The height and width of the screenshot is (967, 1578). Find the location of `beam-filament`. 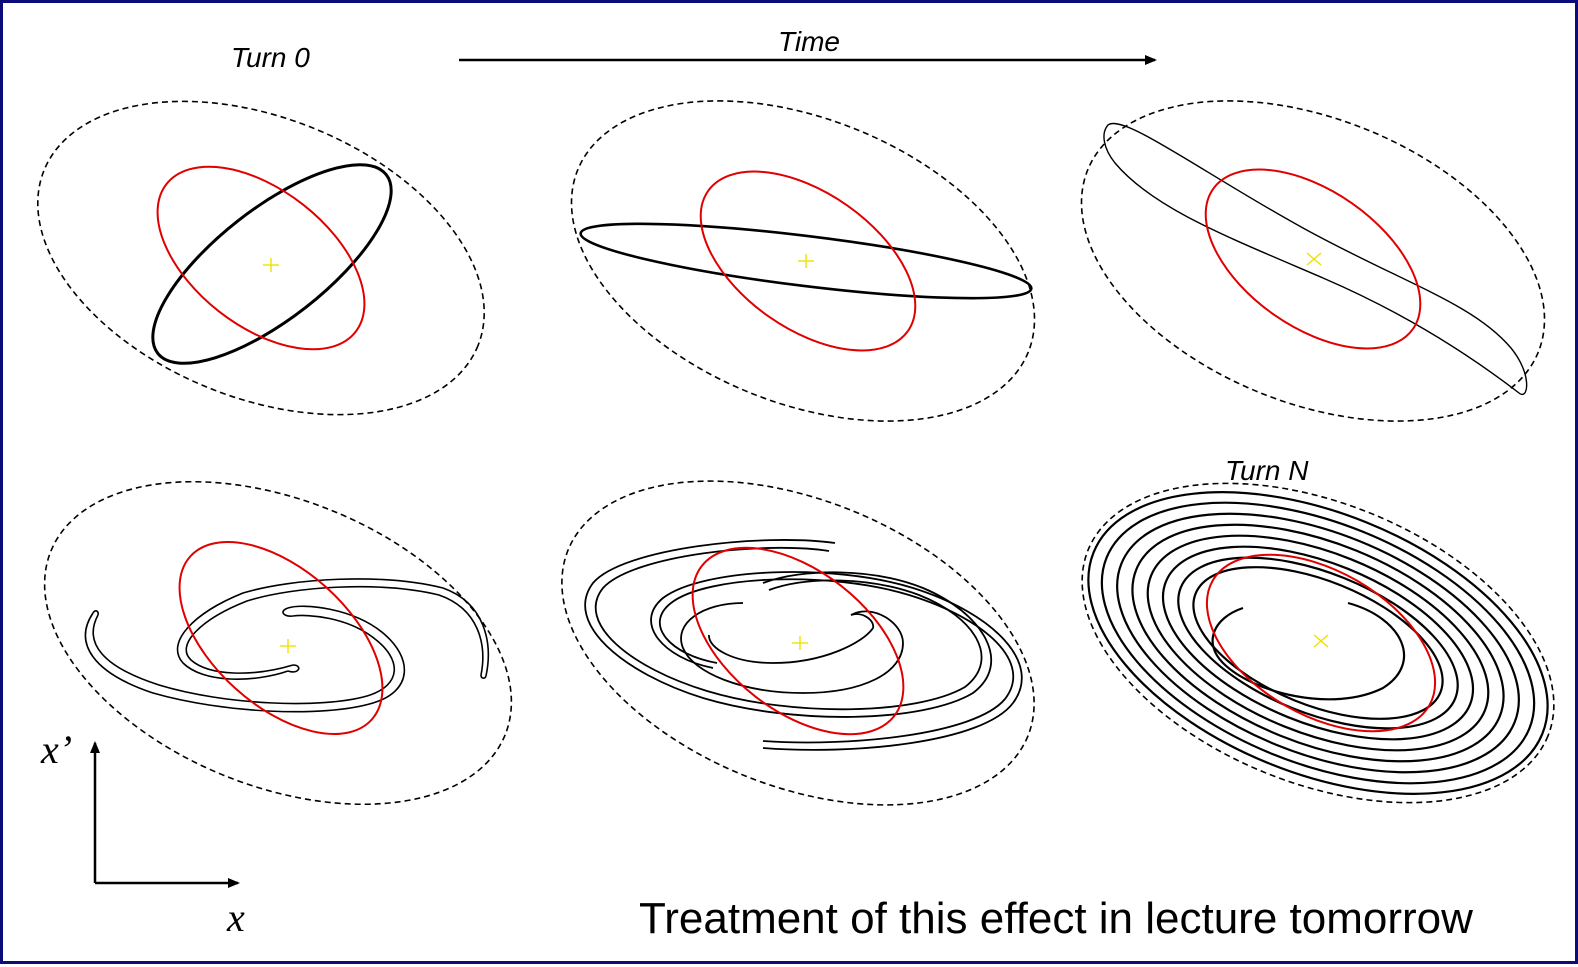

beam-filament is located at coordinates (287, 645).